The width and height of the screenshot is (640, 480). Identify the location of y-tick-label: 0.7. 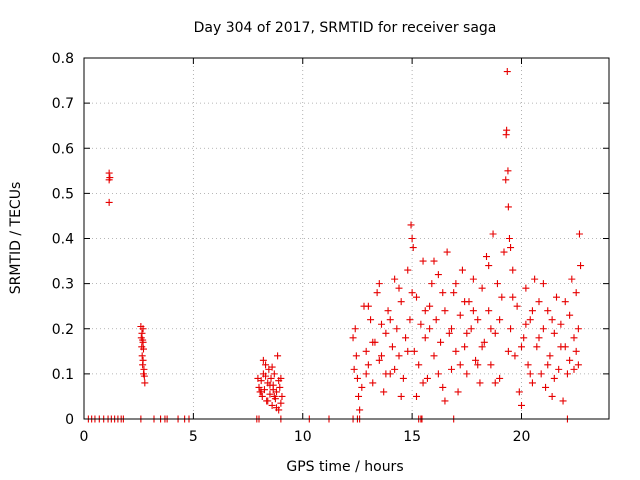
(63, 104).